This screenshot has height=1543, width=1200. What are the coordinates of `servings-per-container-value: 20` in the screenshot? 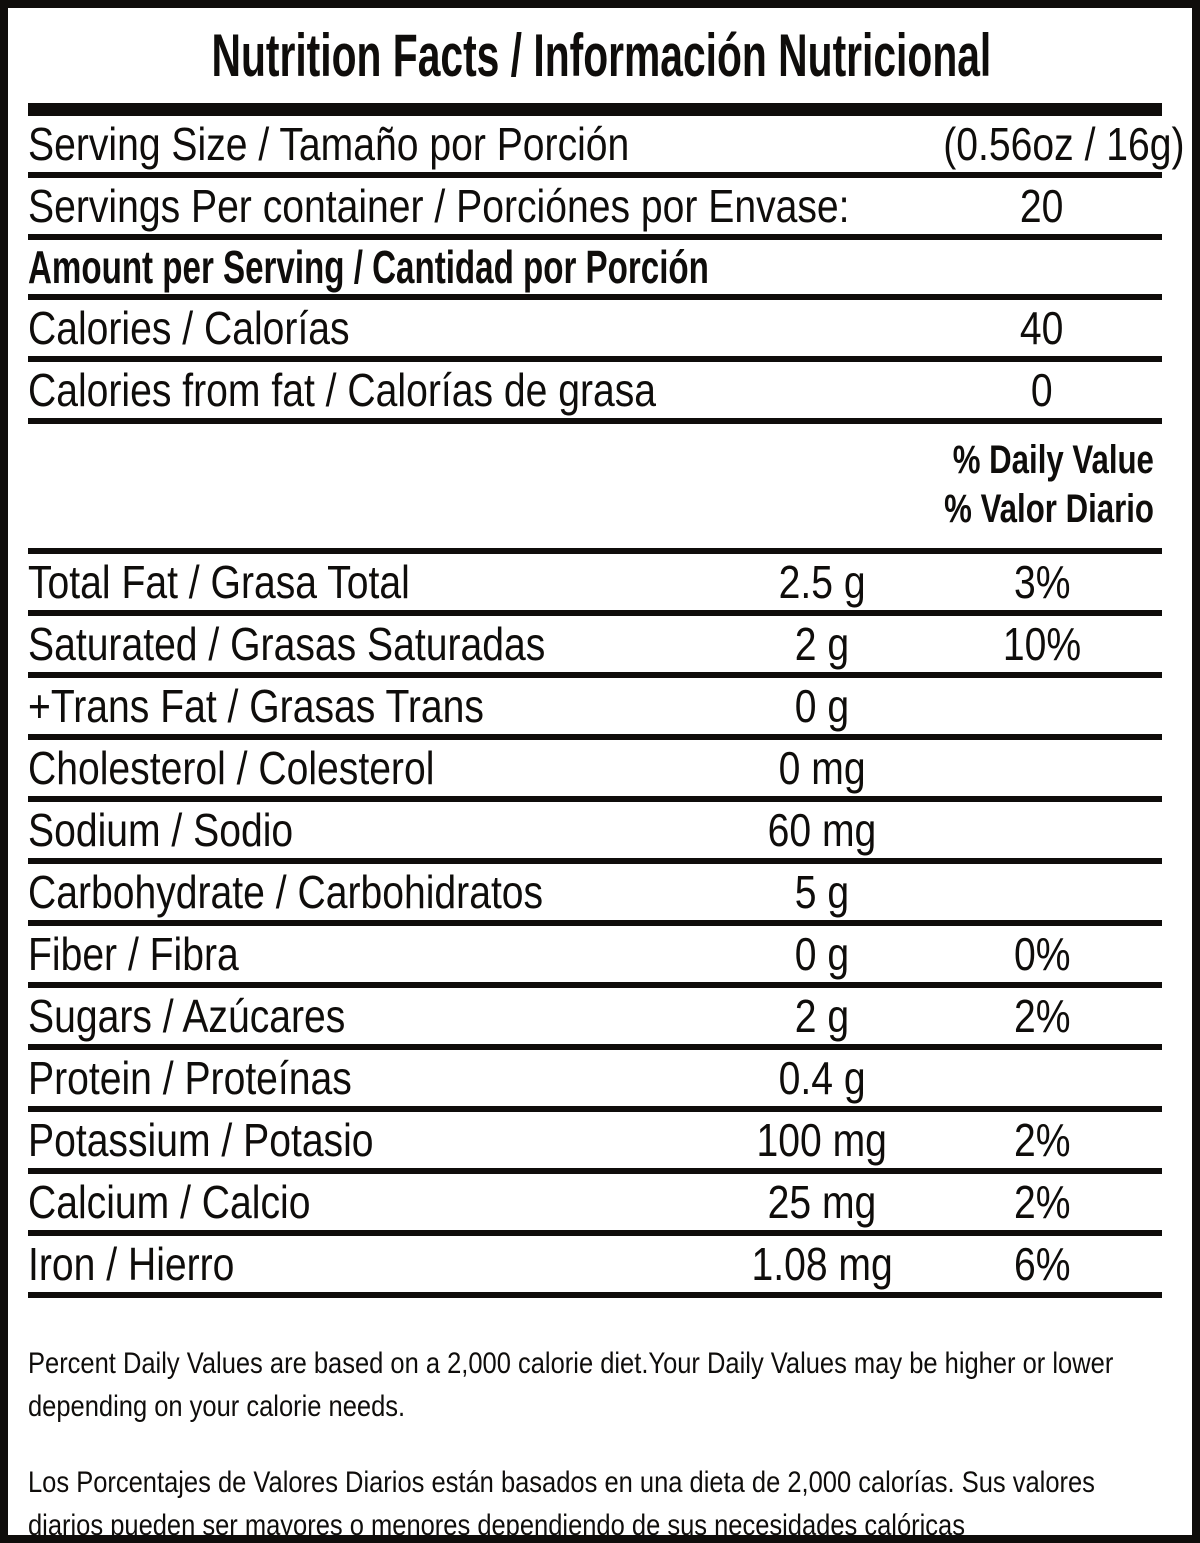 It's located at (1042, 206).